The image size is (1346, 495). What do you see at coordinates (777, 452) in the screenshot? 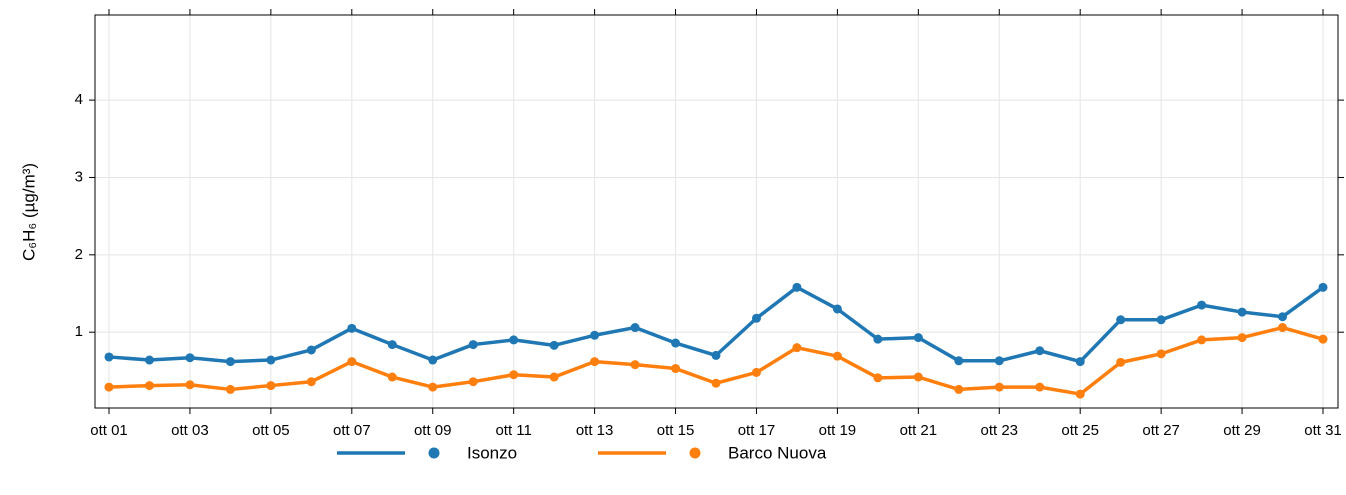
I see `legend-label: Barco Nuova` at bounding box center [777, 452].